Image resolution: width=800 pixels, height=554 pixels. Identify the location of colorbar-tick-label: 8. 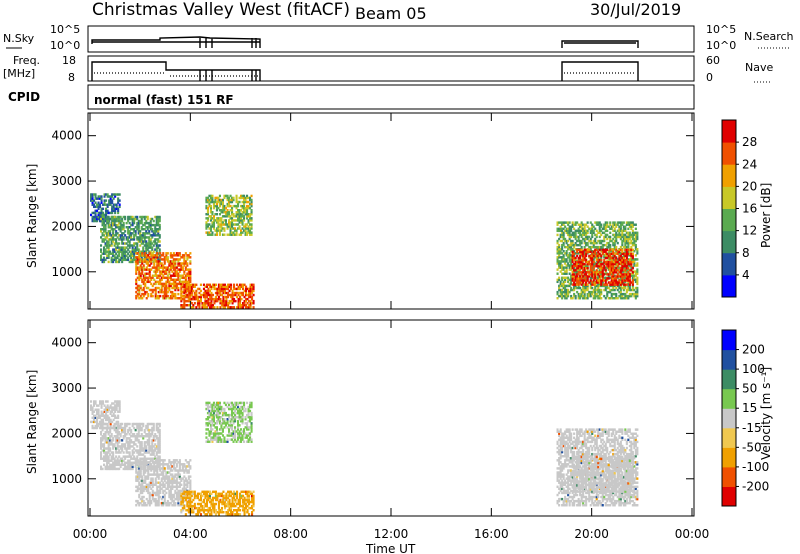
(746, 253).